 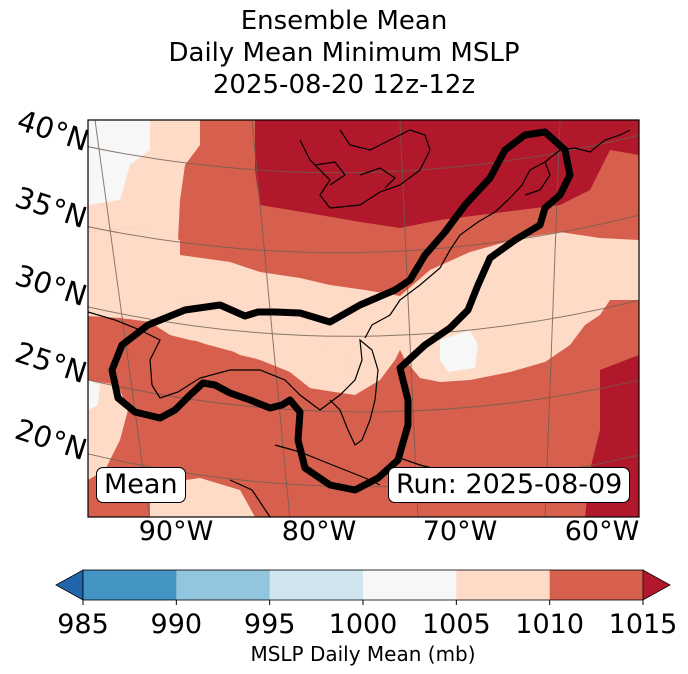 I want to click on lat-label-30: 30°N, so click(x=51, y=285).